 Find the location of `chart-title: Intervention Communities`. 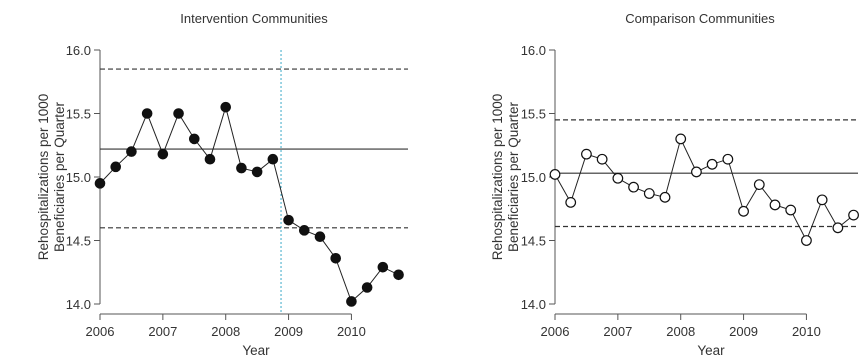

chart-title: Intervention Communities is located at coordinates (254, 18).